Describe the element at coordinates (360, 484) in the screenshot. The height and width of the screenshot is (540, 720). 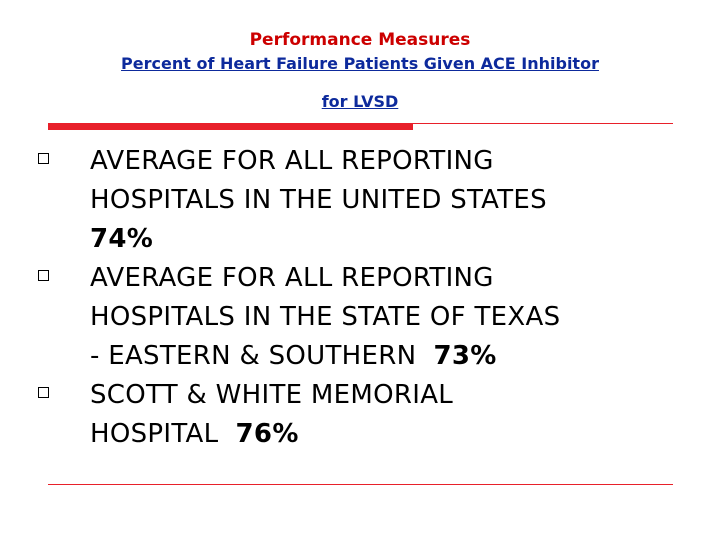
I see `bottom-divider` at that location.